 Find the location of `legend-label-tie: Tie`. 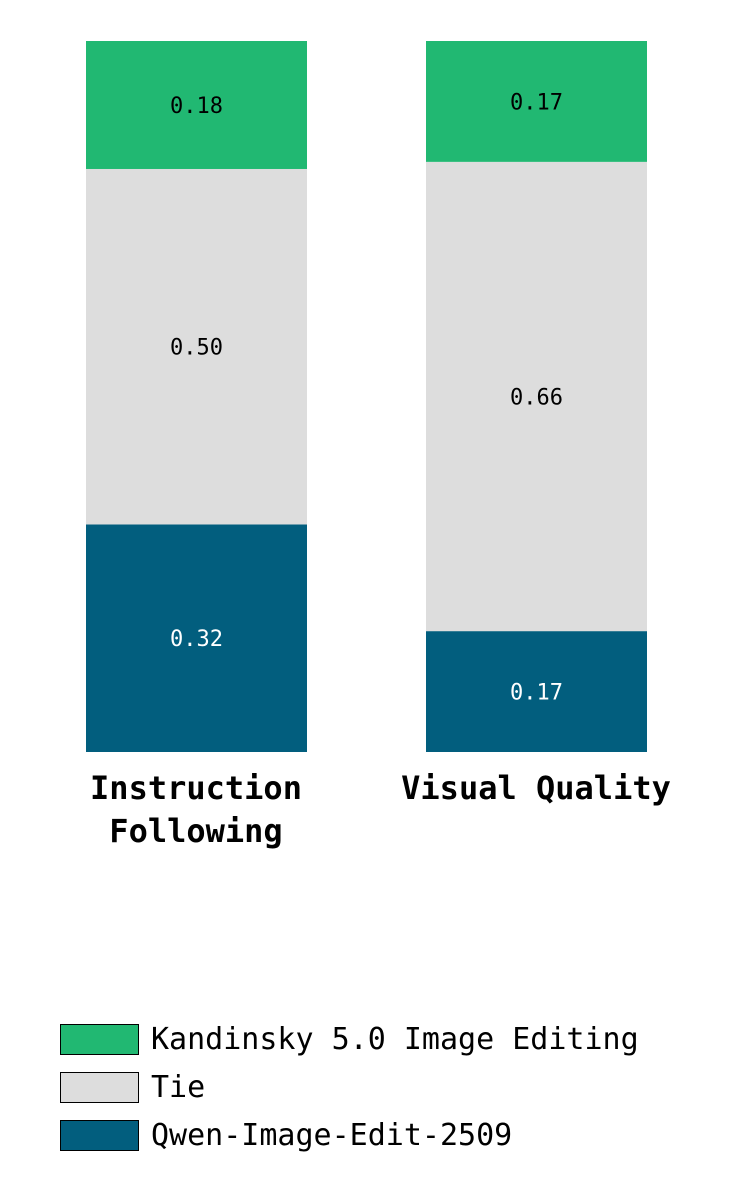

legend-label-tie: Tie is located at coordinates (178, 1087).